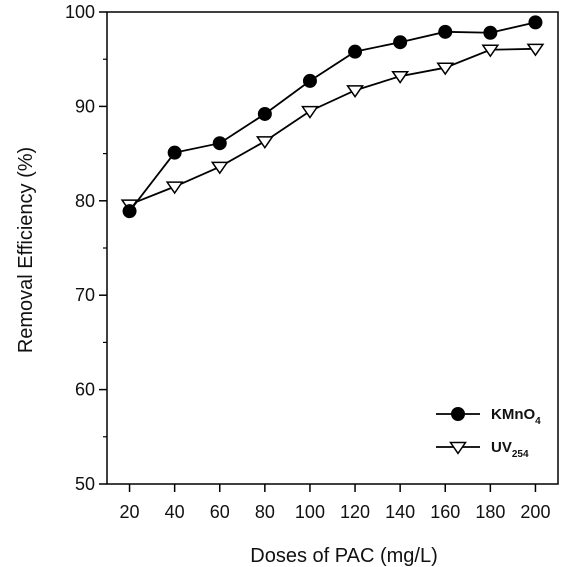 This screenshot has height=567, width=572. Describe the element at coordinates (85, 201) in the screenshot. I see `y-tick-label: 80` at that location.